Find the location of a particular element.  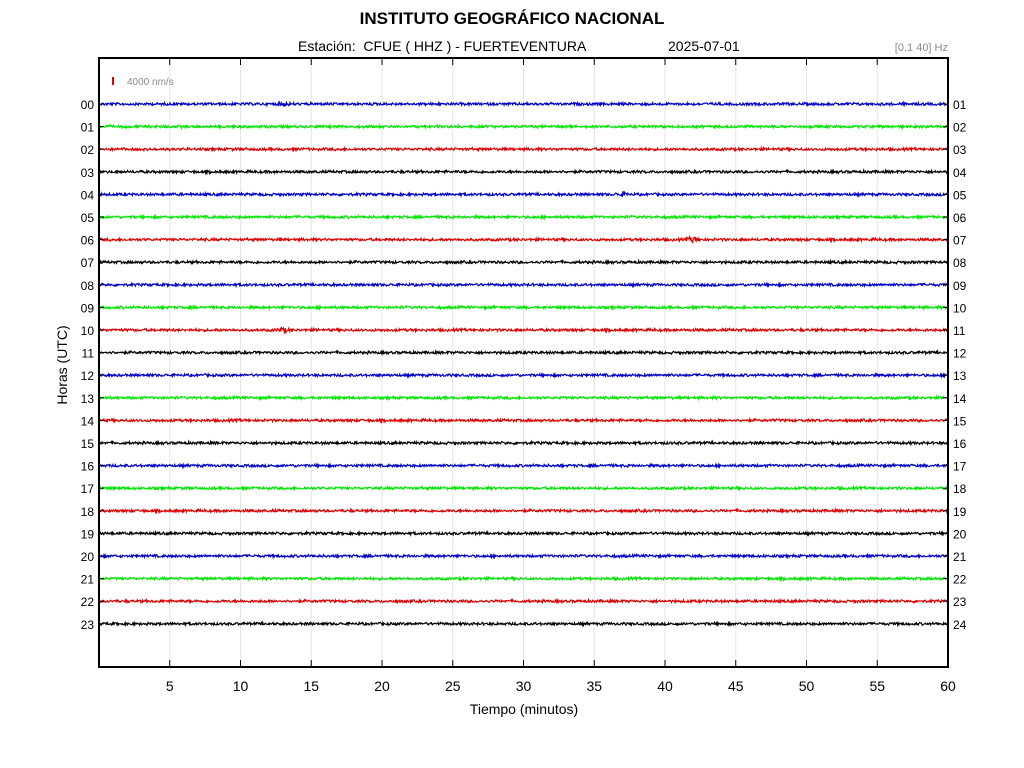

hour-label-left: 14 is located at coordinates (88, 421).